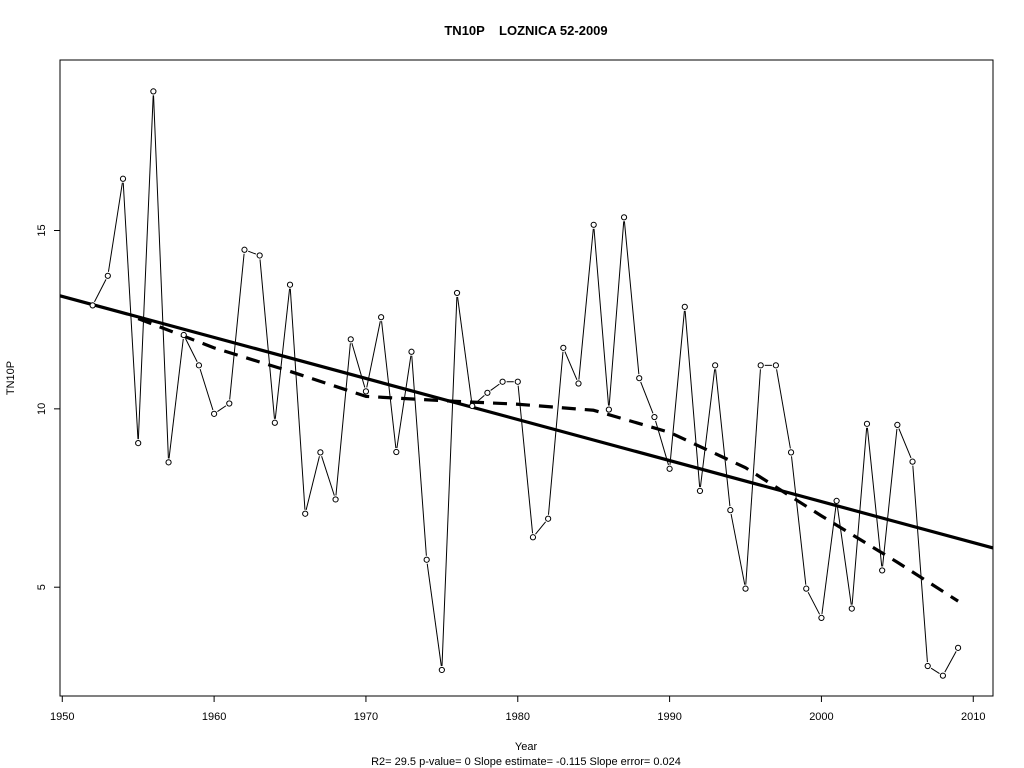 This screenshot has height=768, width=1024. What do you see at coordinates (518, 709) in the screenshot?
I see `x-axis: 1950 1960 1970 1980 1990 2000 2010` at bounding box center [518, 709].